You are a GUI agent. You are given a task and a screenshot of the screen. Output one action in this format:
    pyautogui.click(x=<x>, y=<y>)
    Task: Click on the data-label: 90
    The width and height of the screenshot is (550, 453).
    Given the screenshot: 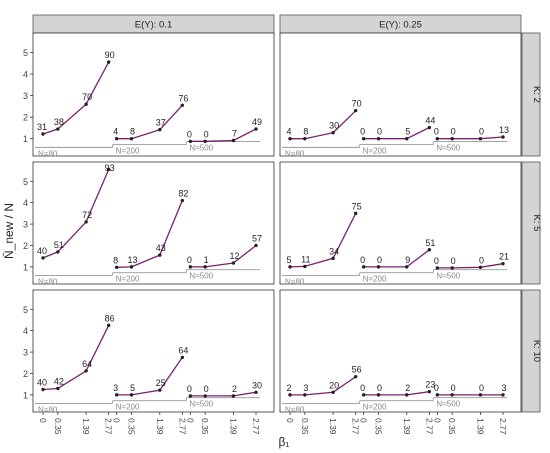 What is the action you would take?
    pyautogui.click(x=110, y=55)
    